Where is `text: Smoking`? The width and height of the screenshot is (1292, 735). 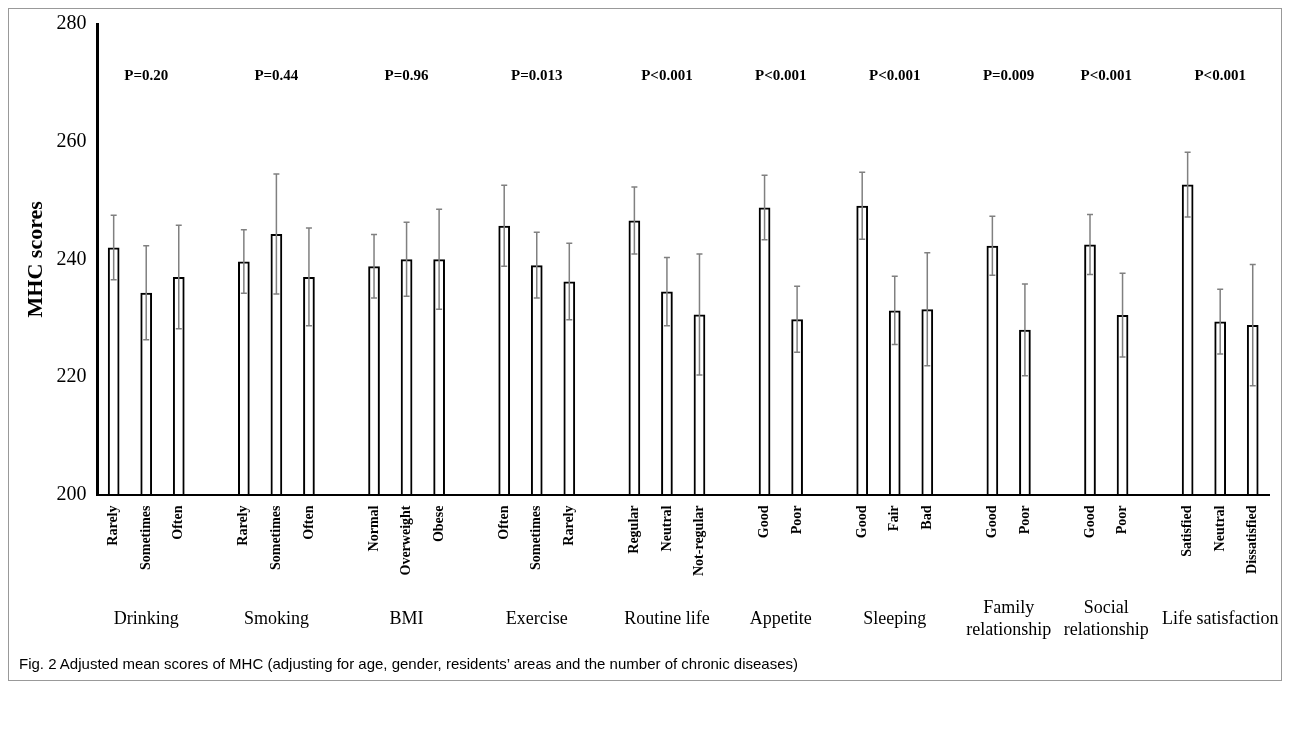 text: Smoking is located at coordinates (276, 617).